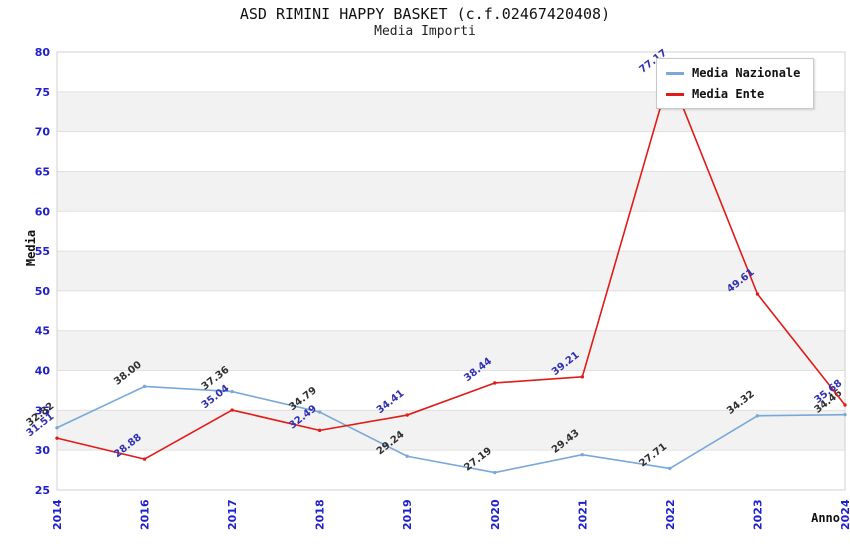 This screenshot has width=850, height=550. Describe the element at coordinates (407, 514) in the screenshot. I see `x-tick-label: 2019` at that location.